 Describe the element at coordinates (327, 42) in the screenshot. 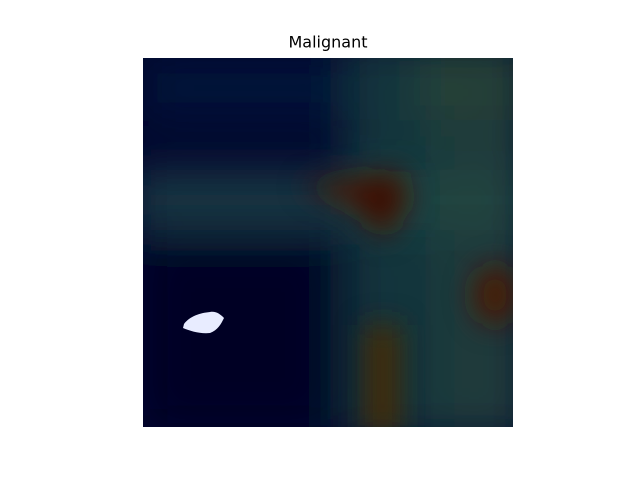

I see `title: Malignant` at that location.